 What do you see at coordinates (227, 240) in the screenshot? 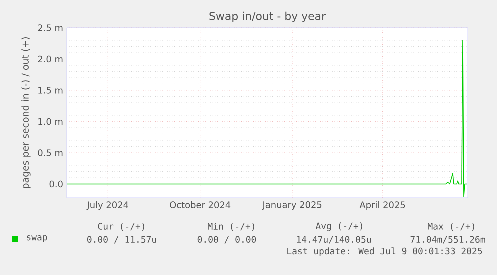
I see `text: 0.00 / 0.00` at bounding box center [227, 240].